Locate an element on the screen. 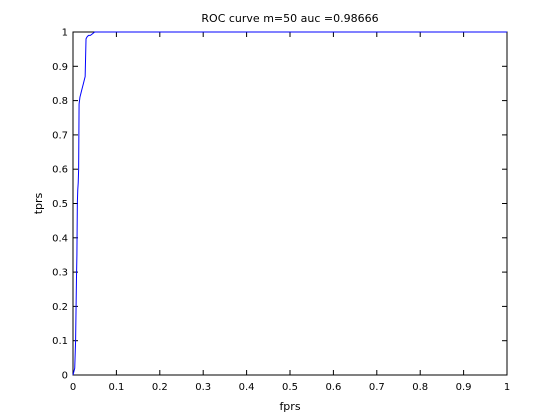 This screenshot has height=420, width=560. x-tick-label: 0 is located at coordinates (73, 387).